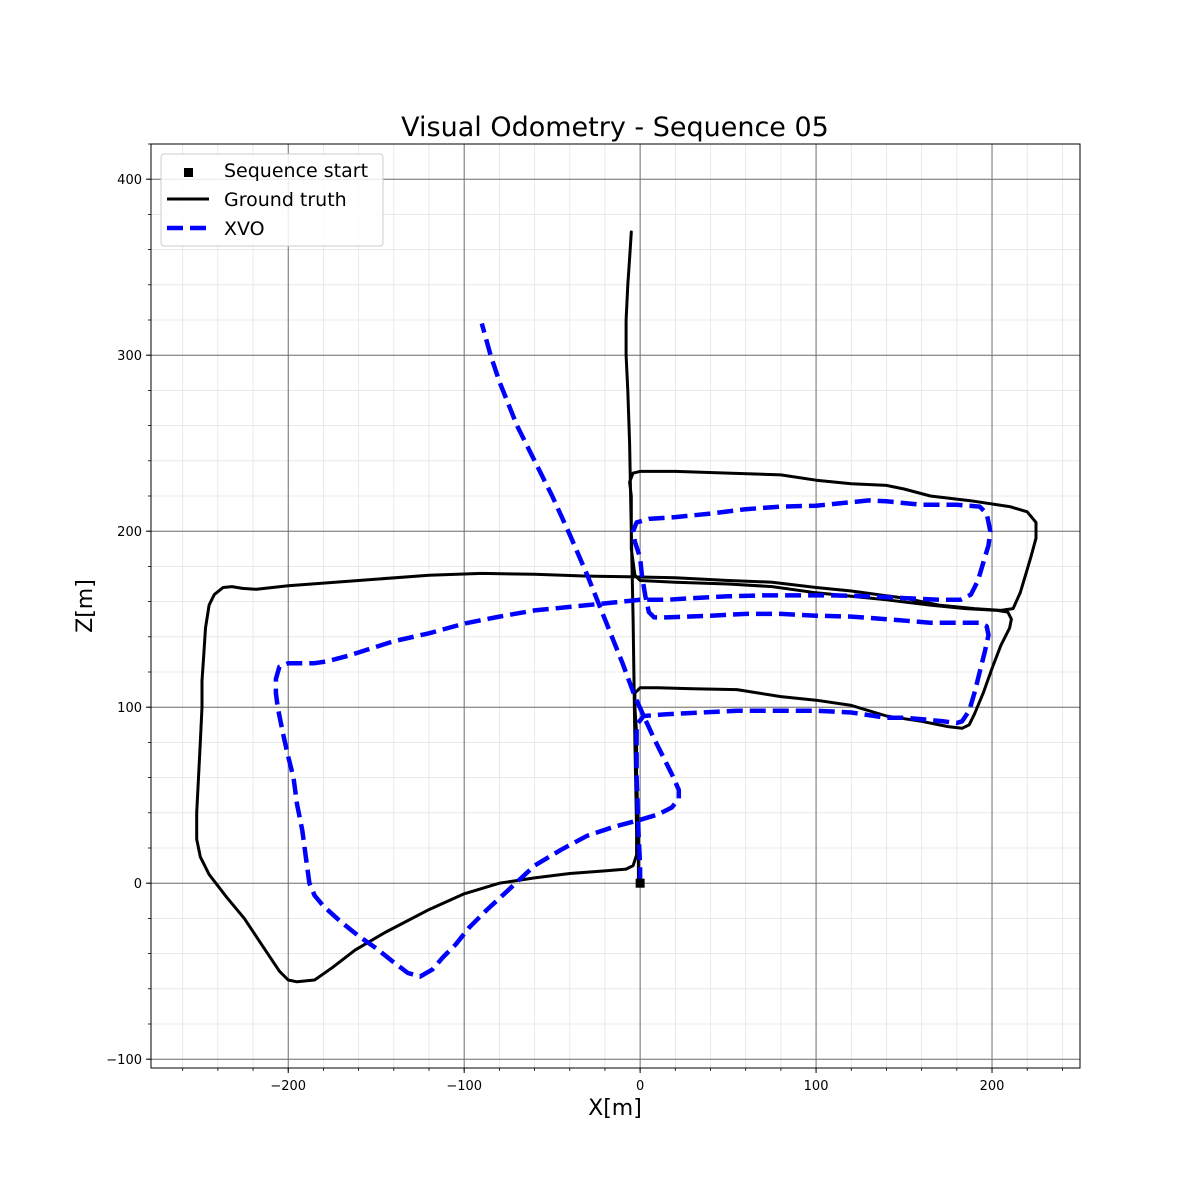  I want to click on sequence-start-marker, so click(640, 883).